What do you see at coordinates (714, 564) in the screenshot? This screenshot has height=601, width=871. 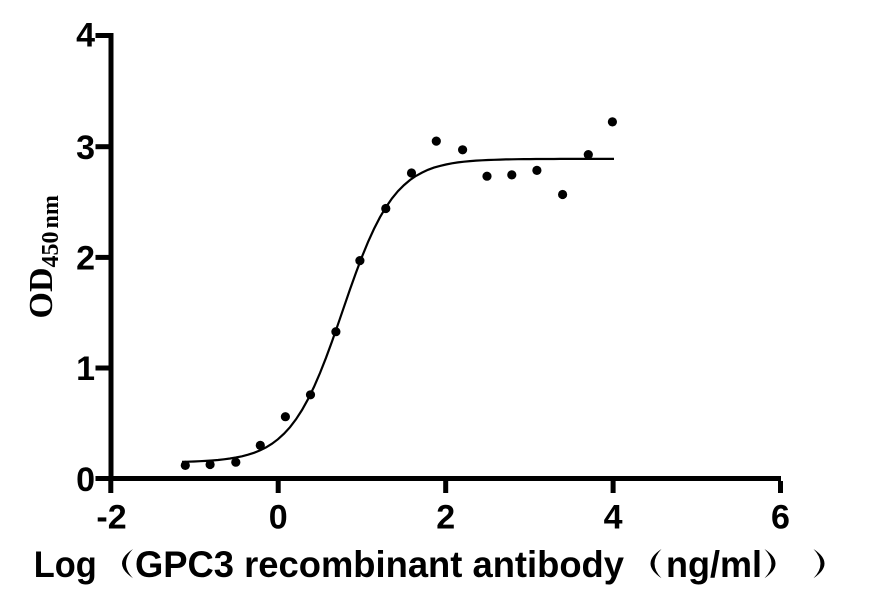 I see `svg-text: ng/ml` at bounding box center [714, 564].